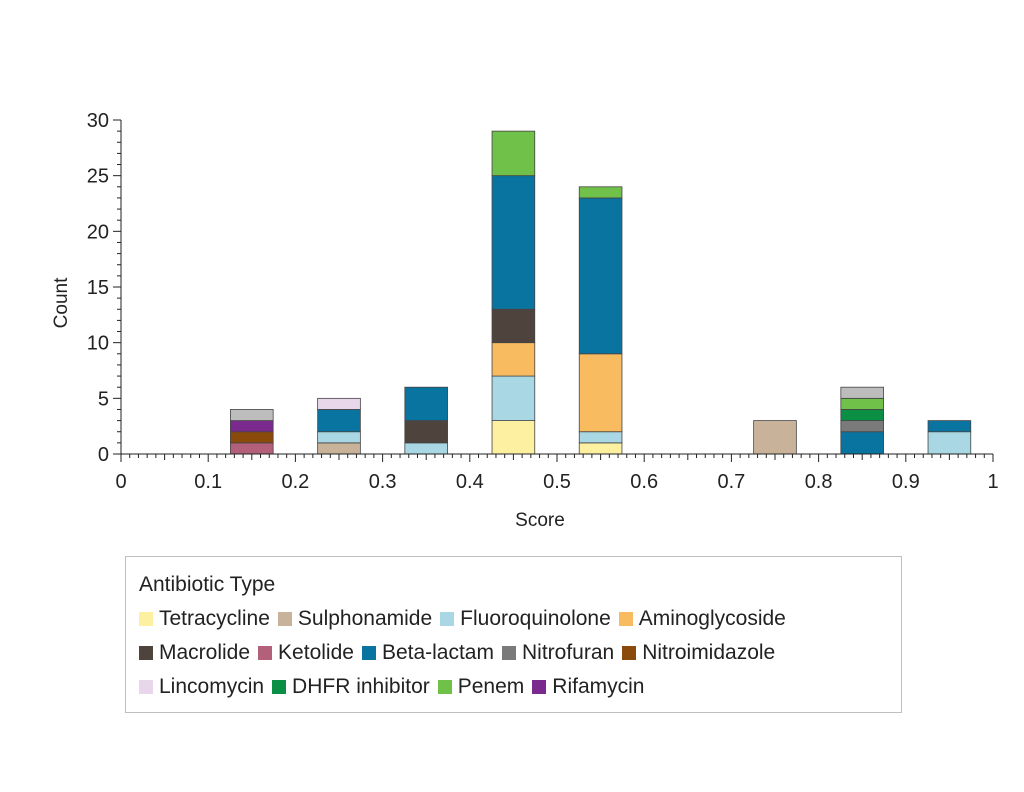 This screenshot has height=792, width=1024. Describe the element at coordinates (709, 652) in the screenshot. I see `legend-label: Nitroimidazole` at that location.